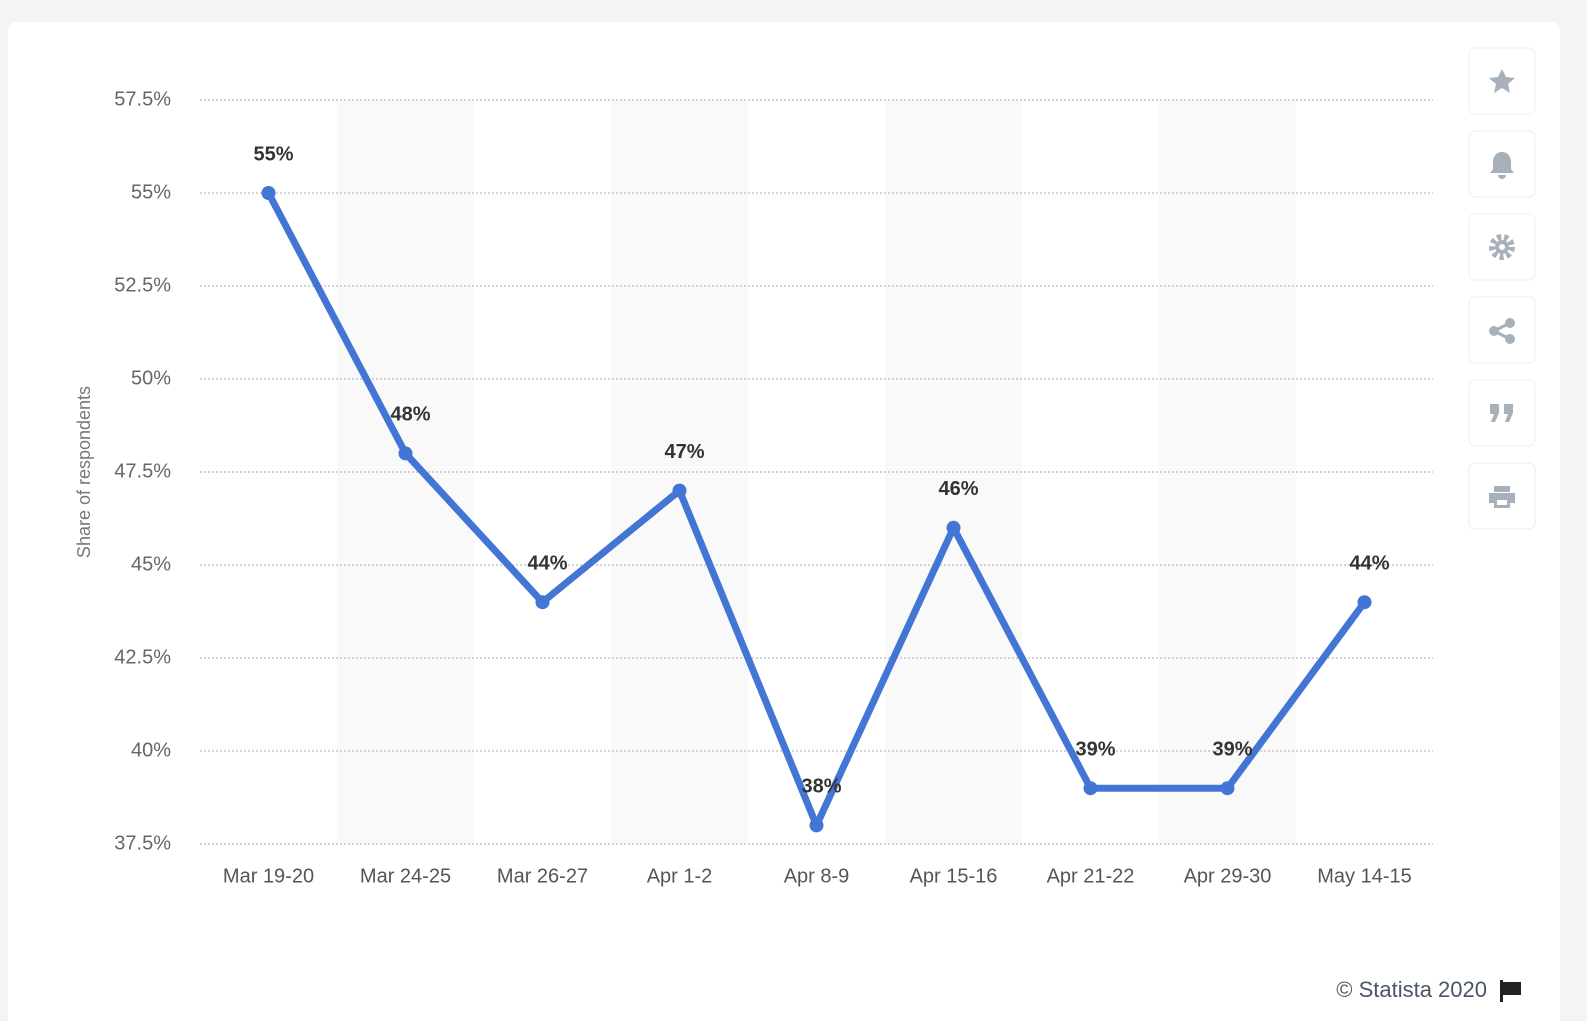 Image resolution: width=1587 pixels, height=1021 pixels. I want to click on data-label: 38%, so click(821, 787).